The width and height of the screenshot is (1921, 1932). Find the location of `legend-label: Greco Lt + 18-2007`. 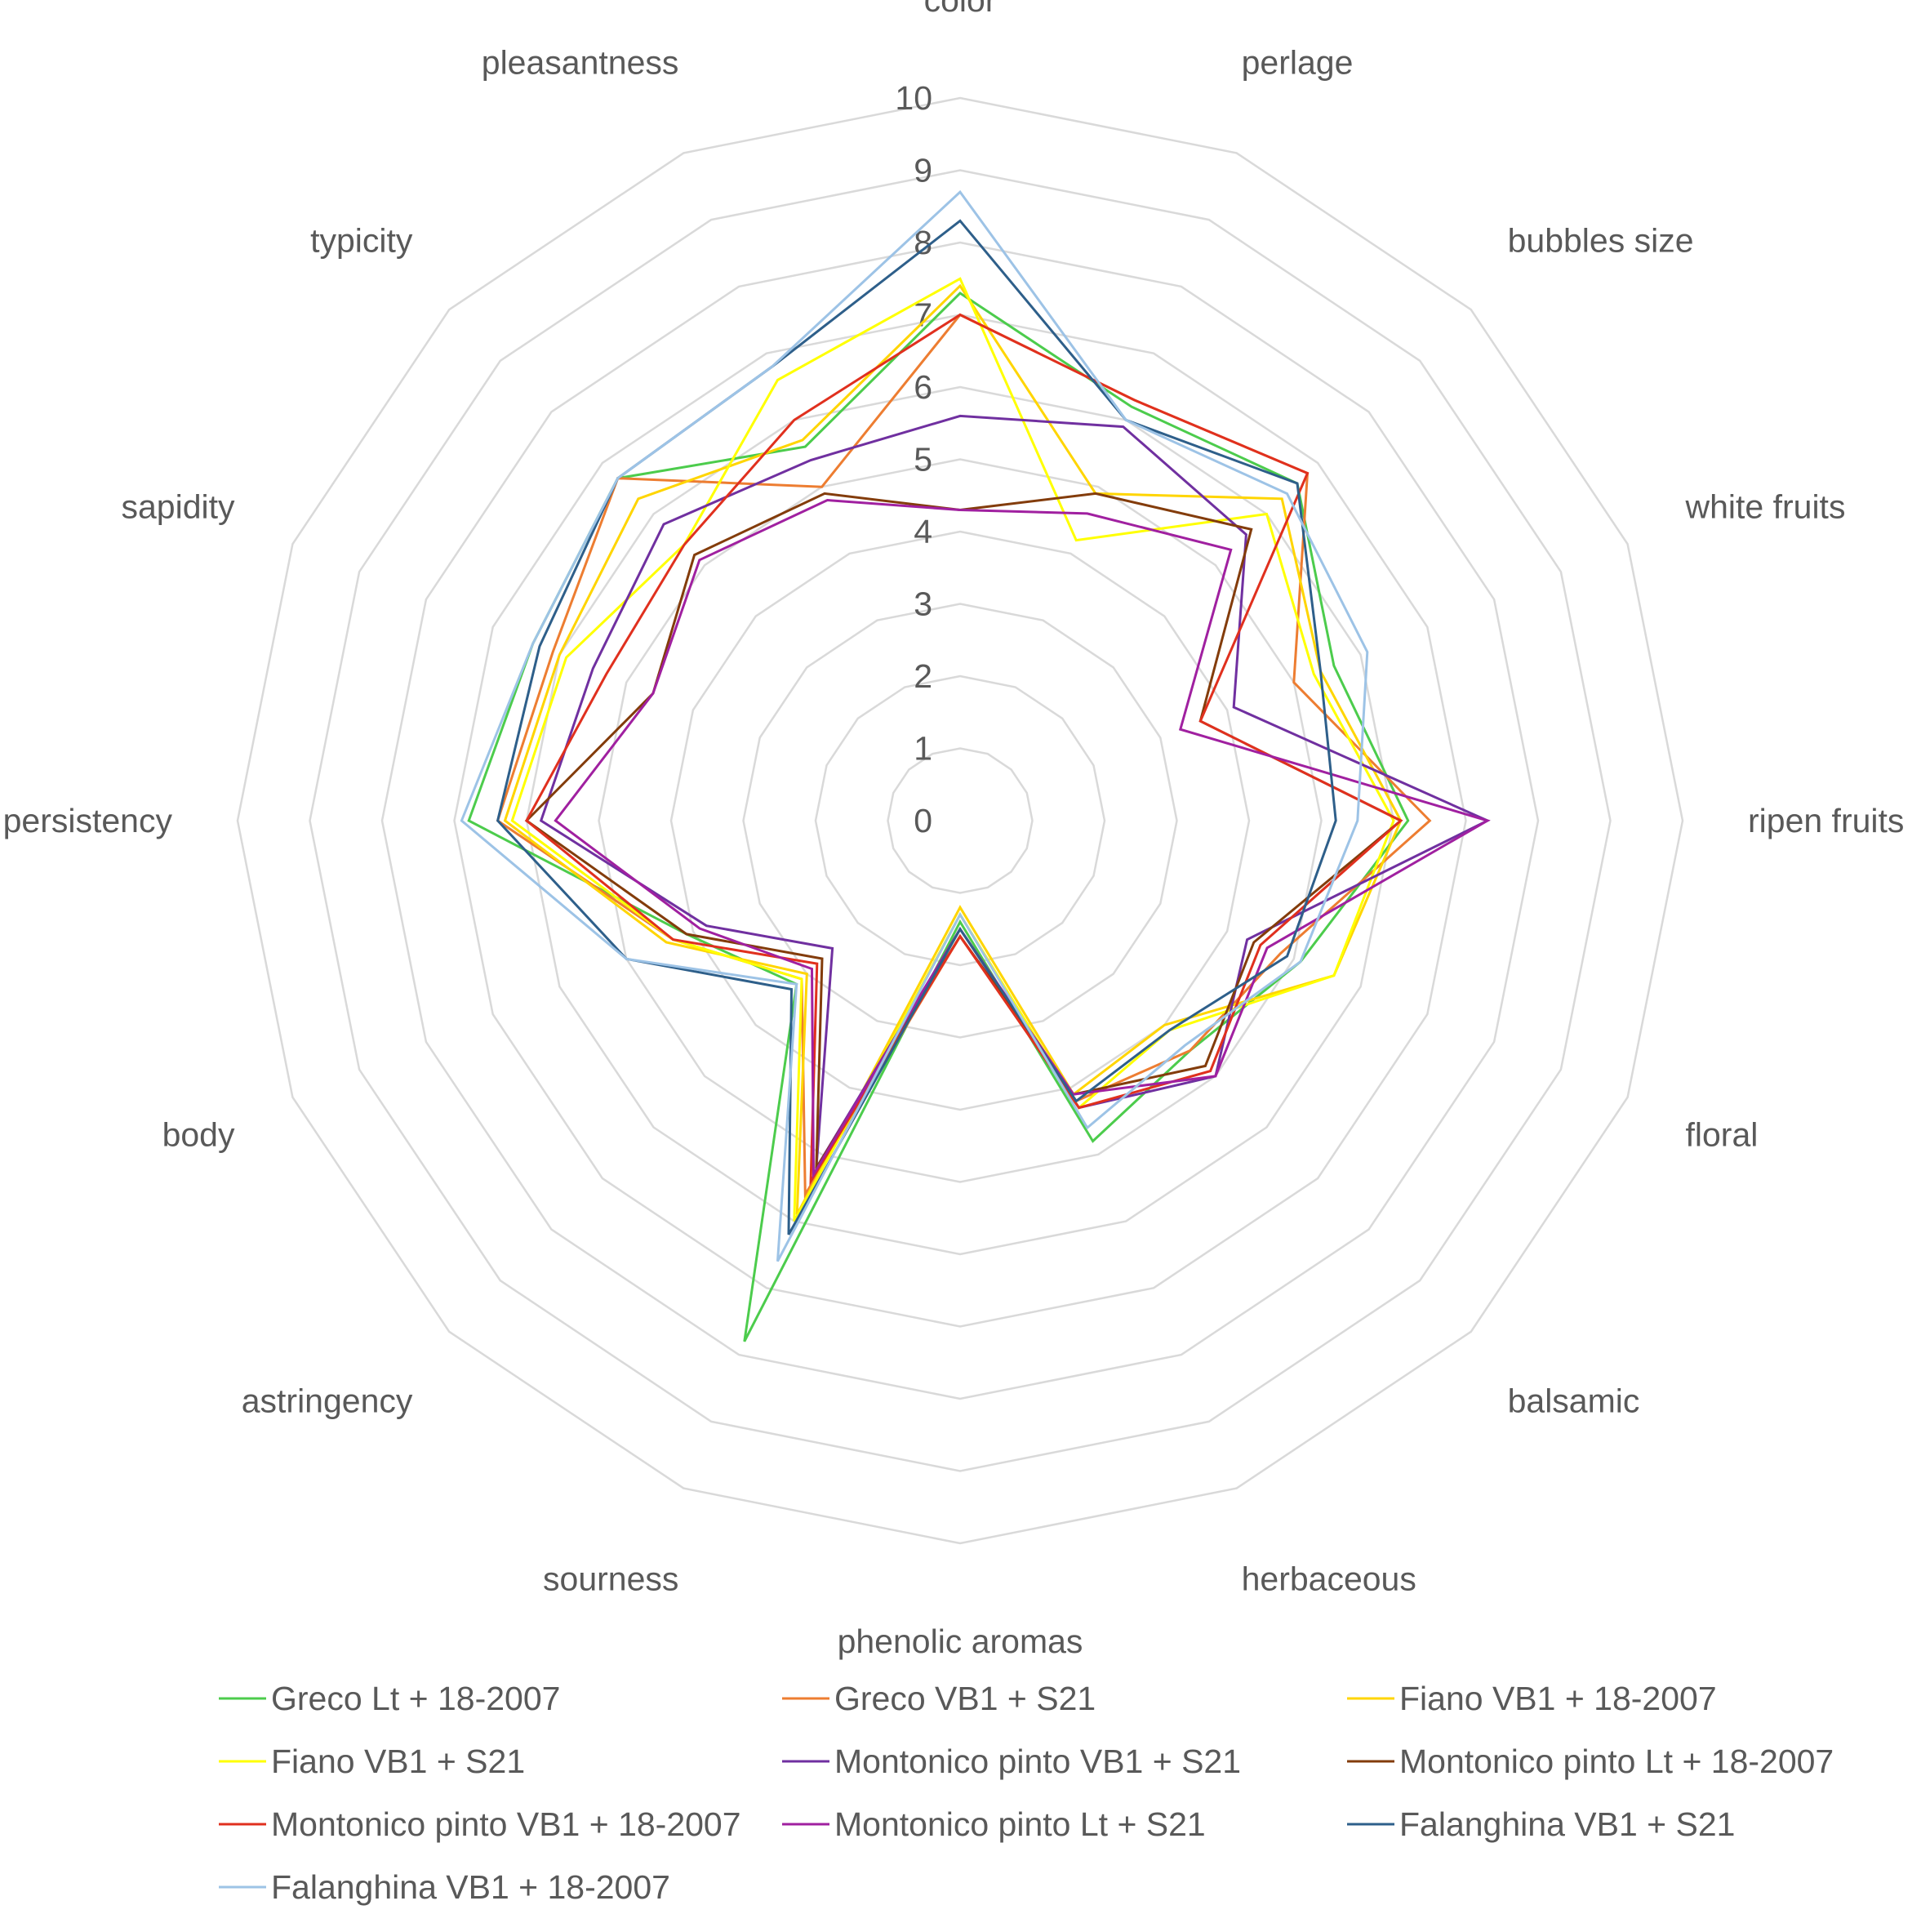

legend-label: Greco Lt + 18-2007 is located at coordinates (415, 1698).